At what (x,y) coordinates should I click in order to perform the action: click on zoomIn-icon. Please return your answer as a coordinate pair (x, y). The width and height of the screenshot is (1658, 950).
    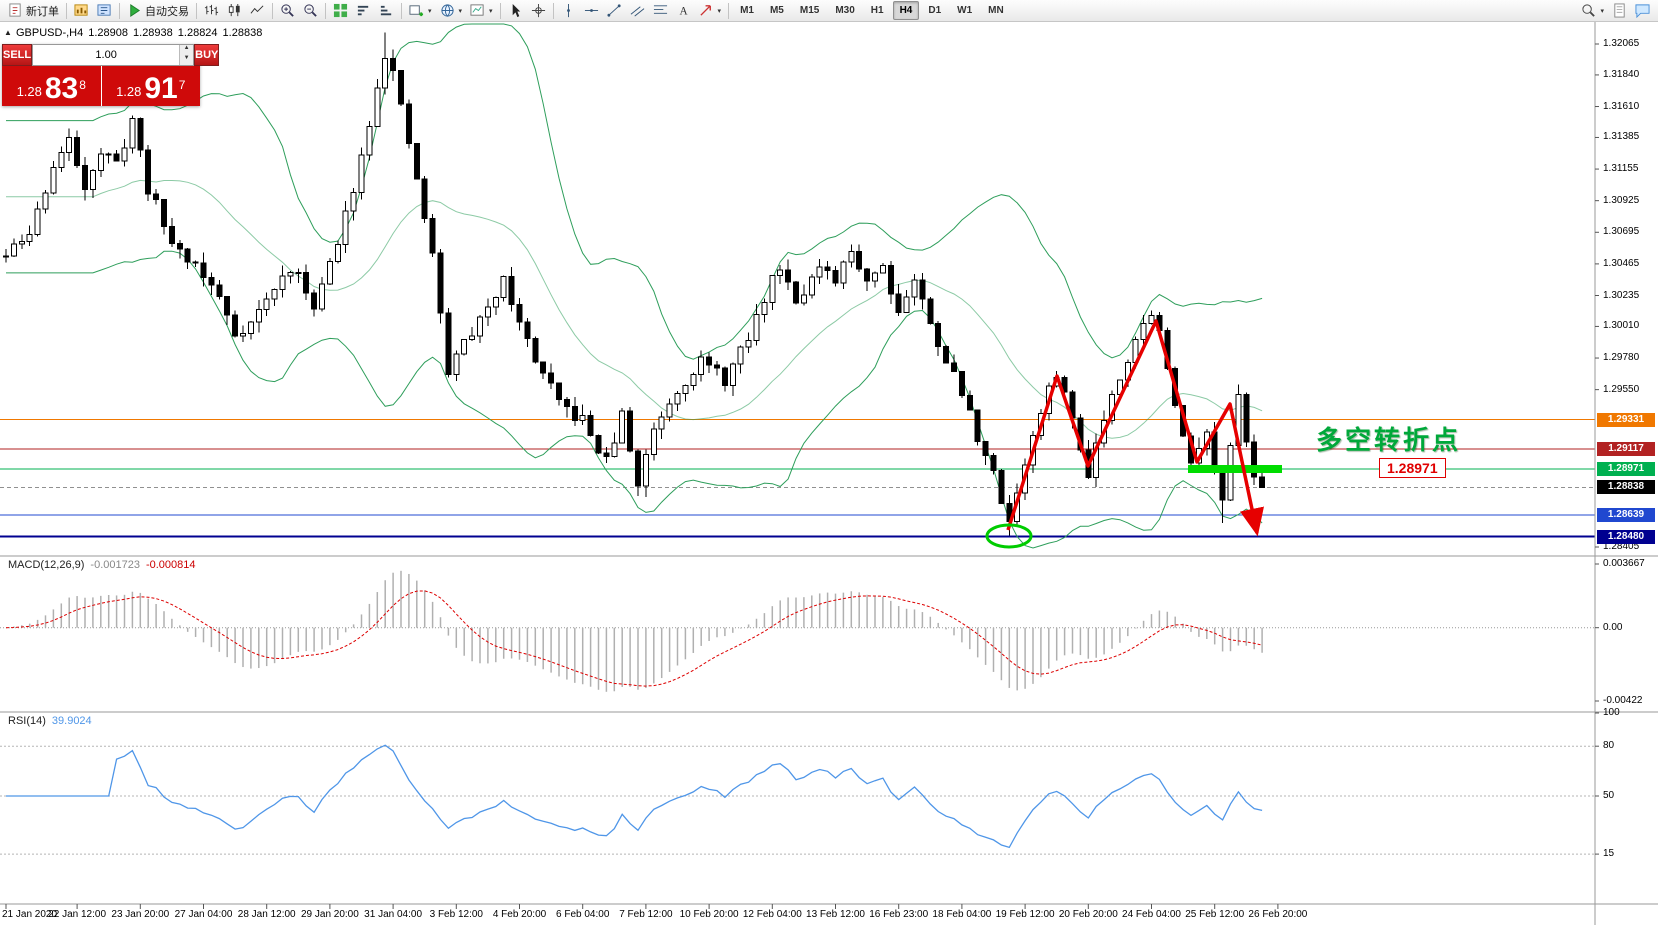
    Looking at the image, I should click on (287, 10).